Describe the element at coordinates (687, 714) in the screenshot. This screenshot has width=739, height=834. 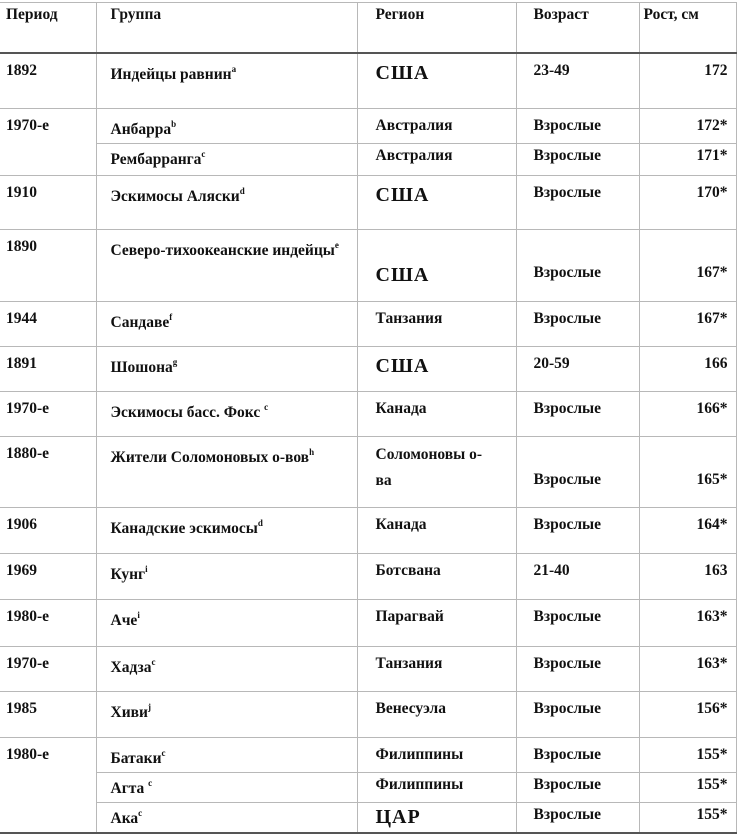
I see `cell-height: 156*` at that location.